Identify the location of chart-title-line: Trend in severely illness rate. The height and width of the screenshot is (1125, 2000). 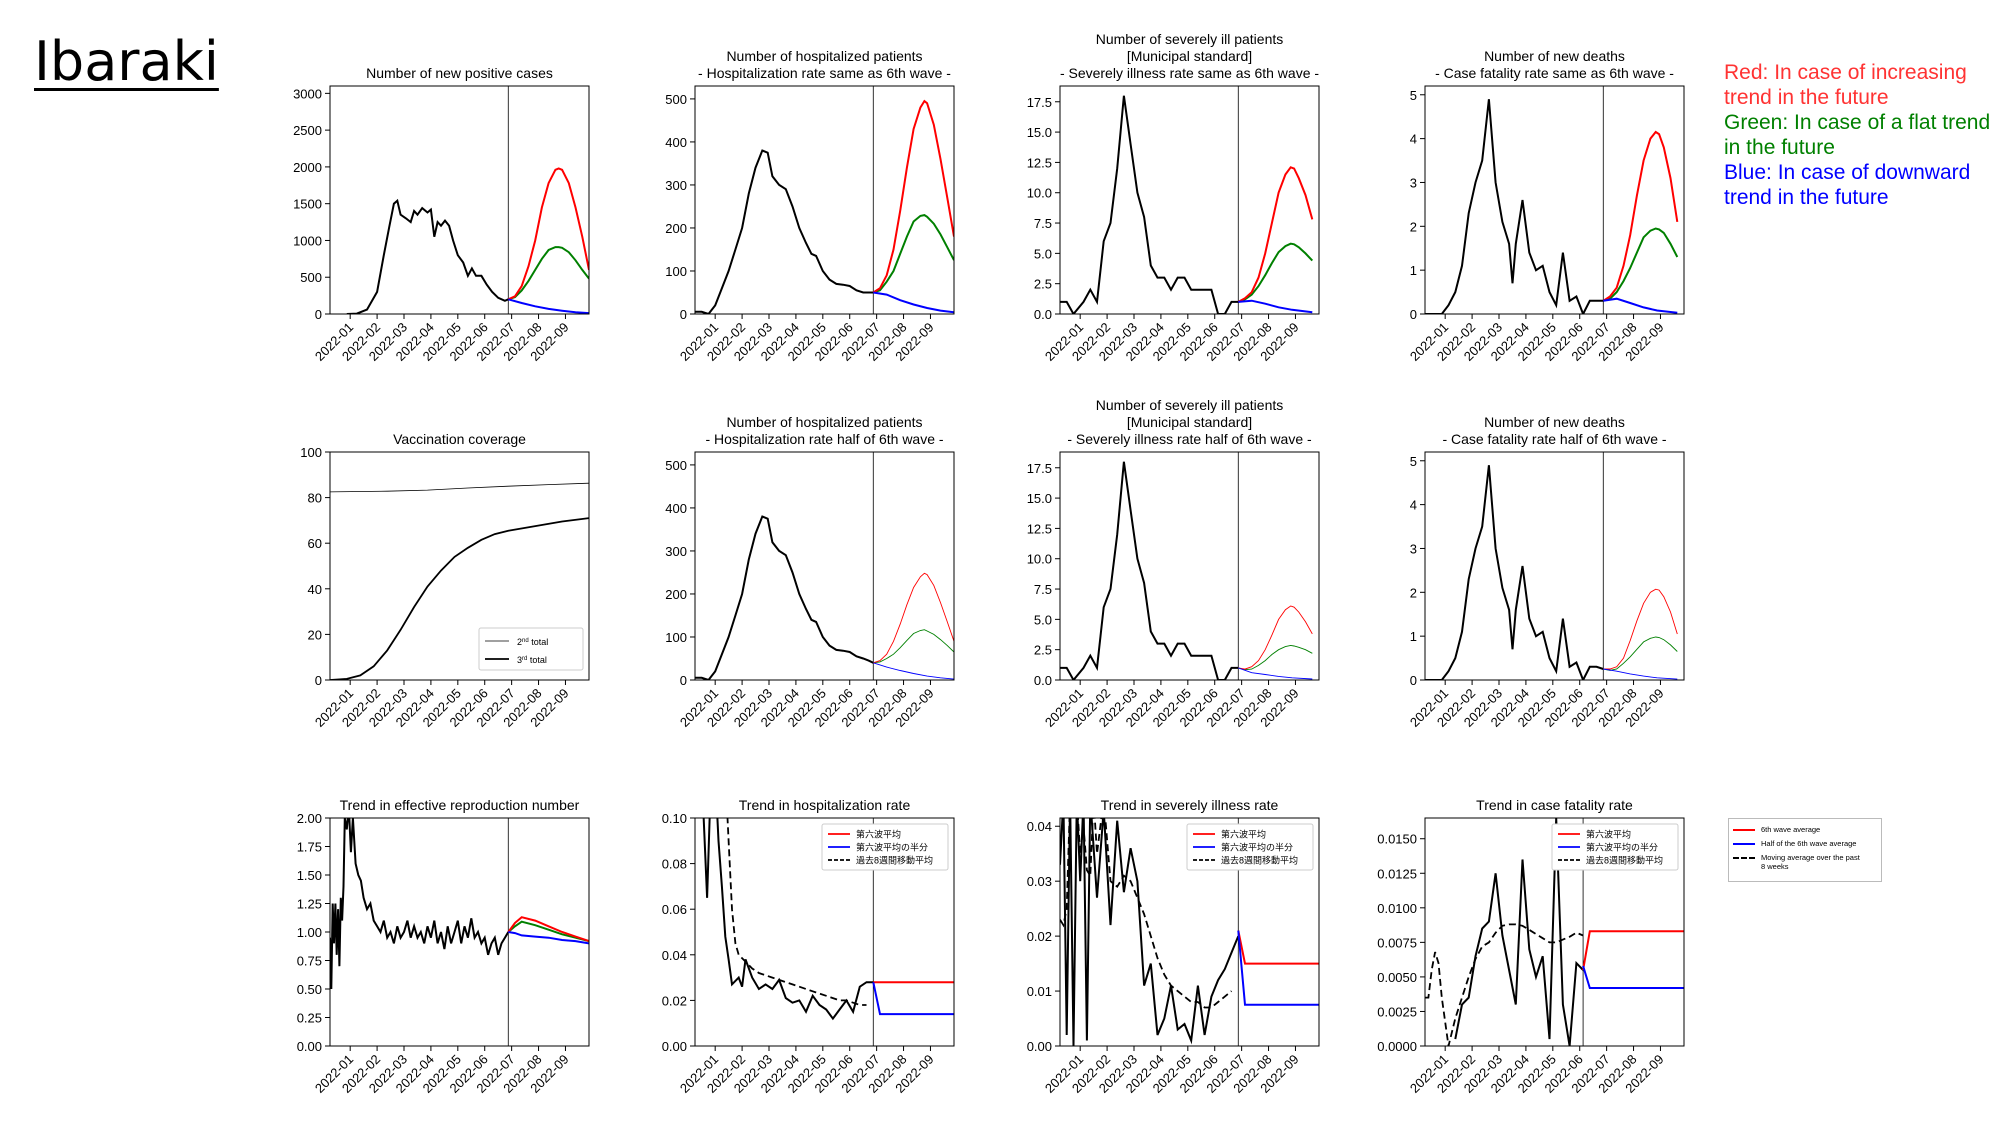
(1190, 805).